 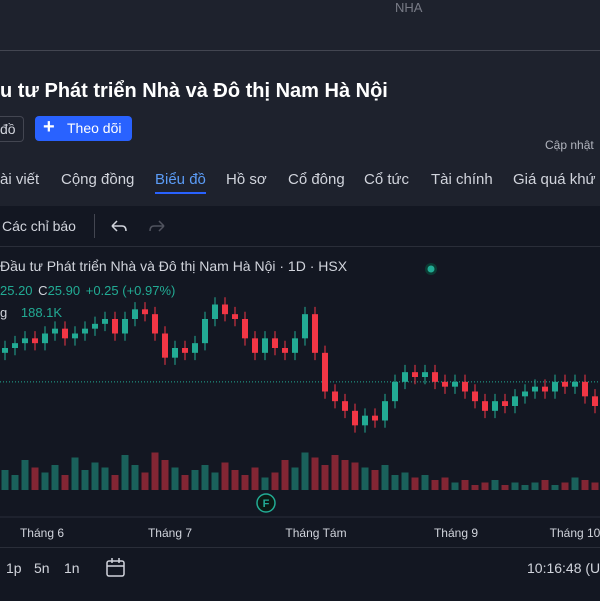 I want to click on clock: 10:16:48 (U, so click(x=563, y=568).